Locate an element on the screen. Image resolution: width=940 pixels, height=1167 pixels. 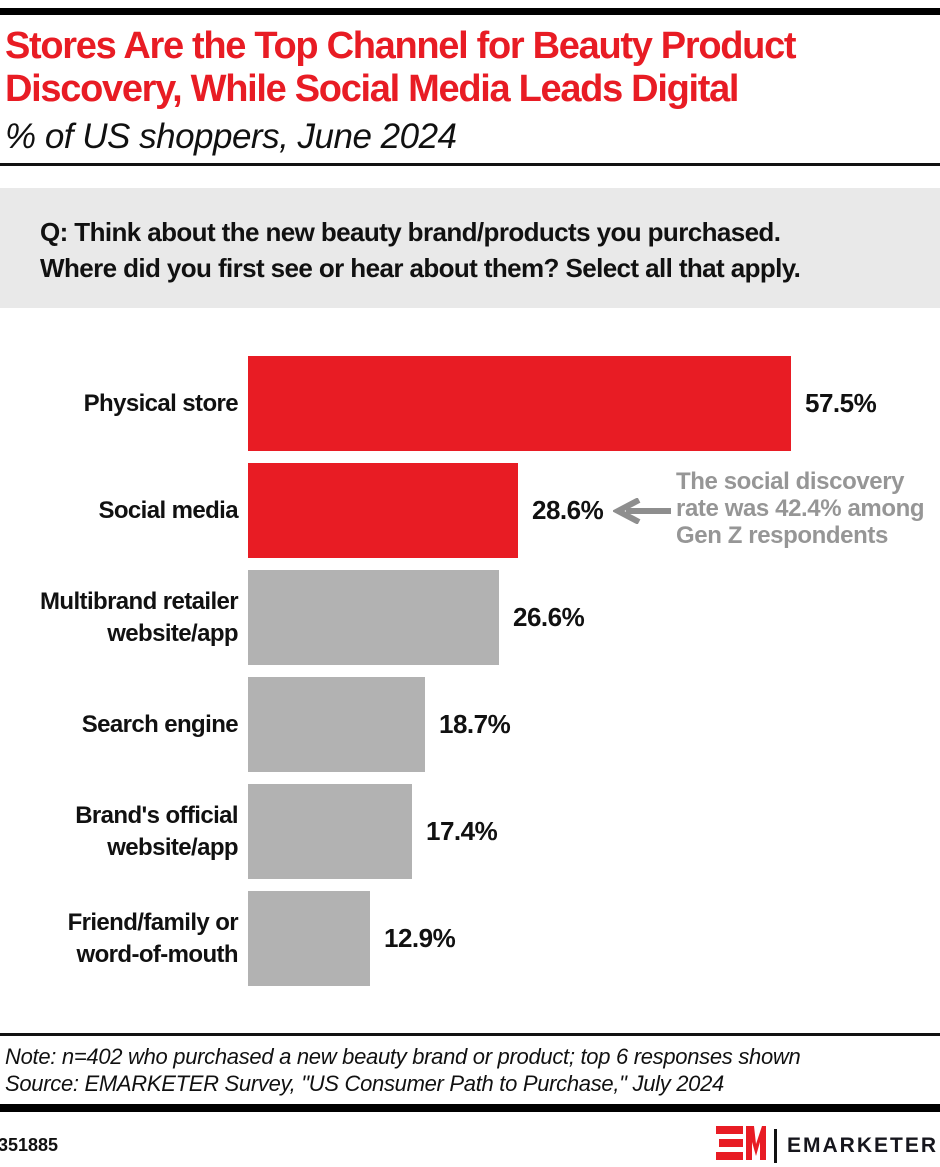
category-label: Physical store is located at coordinates (161, 403).